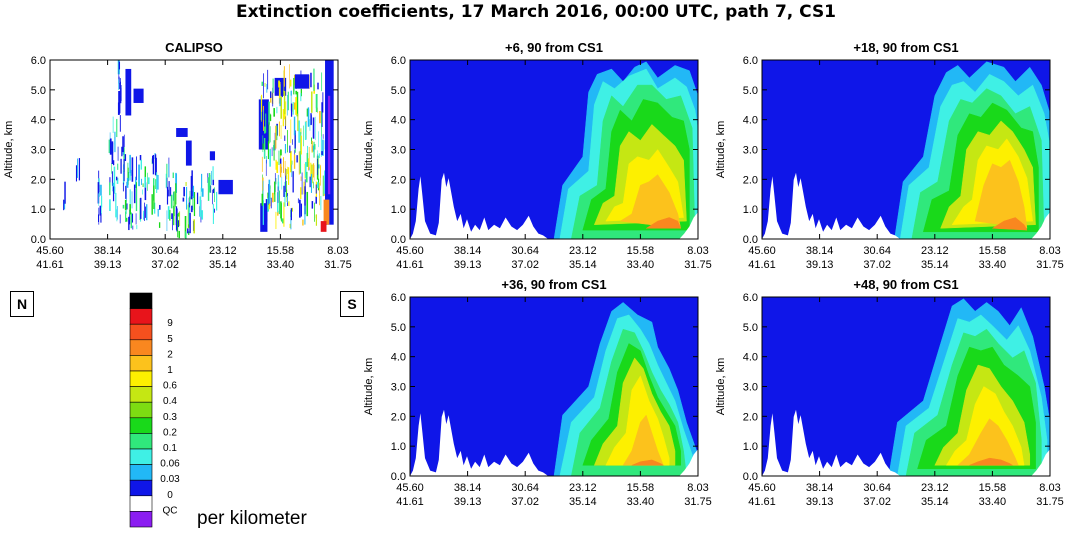  Describe the element at coordinates (38, 210) in the screenshot. I see `y-tick-label: 1.0` at that location.